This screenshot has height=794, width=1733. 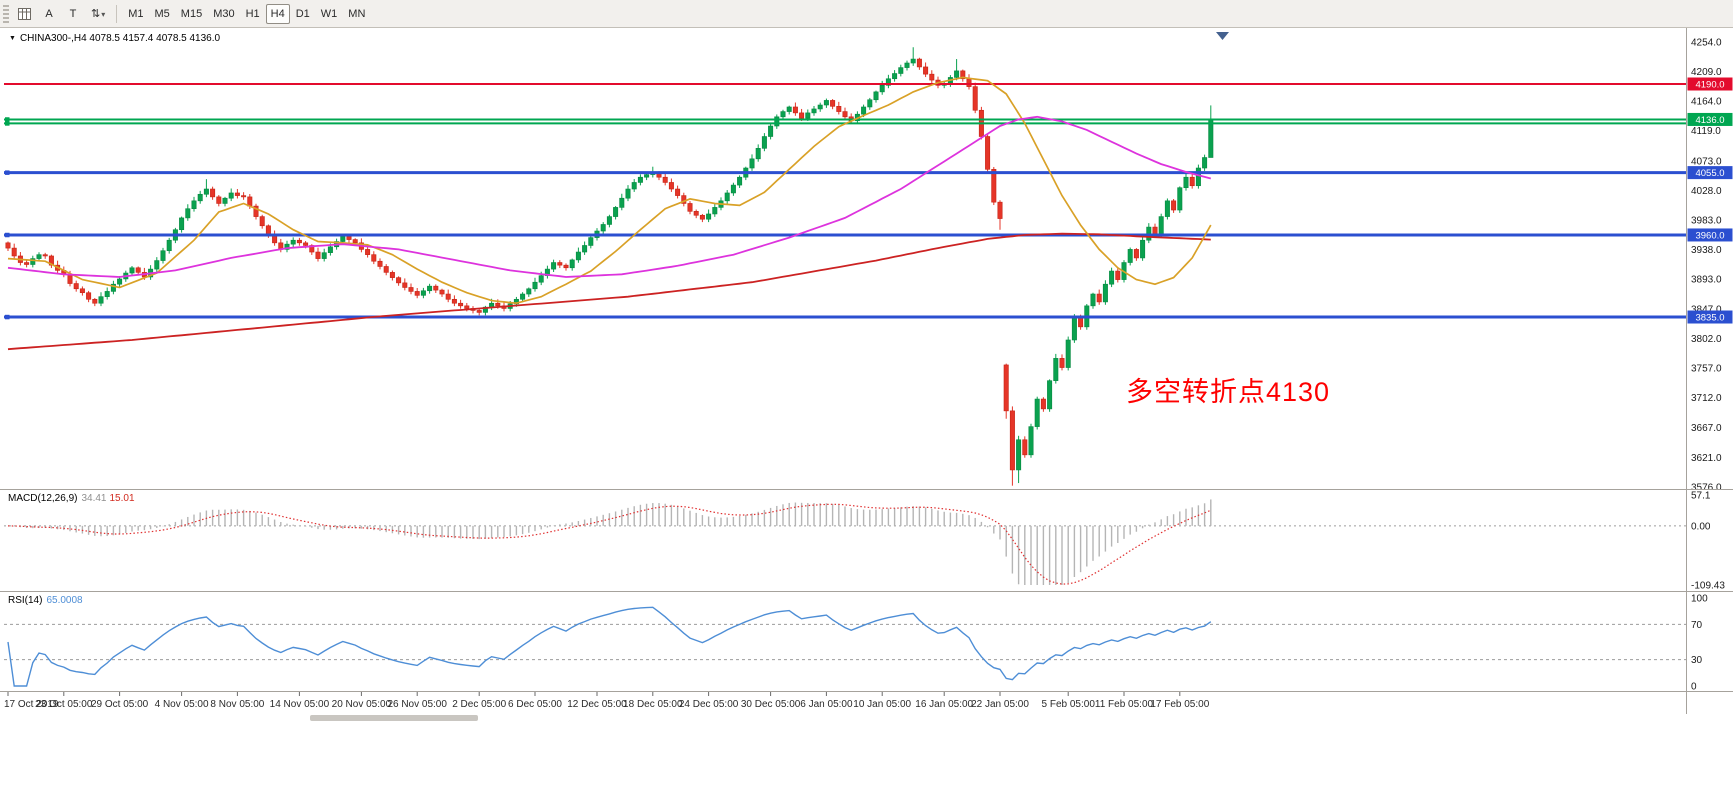 I want to click on svg-text: 3847.0, so click(x=1706, y=310).